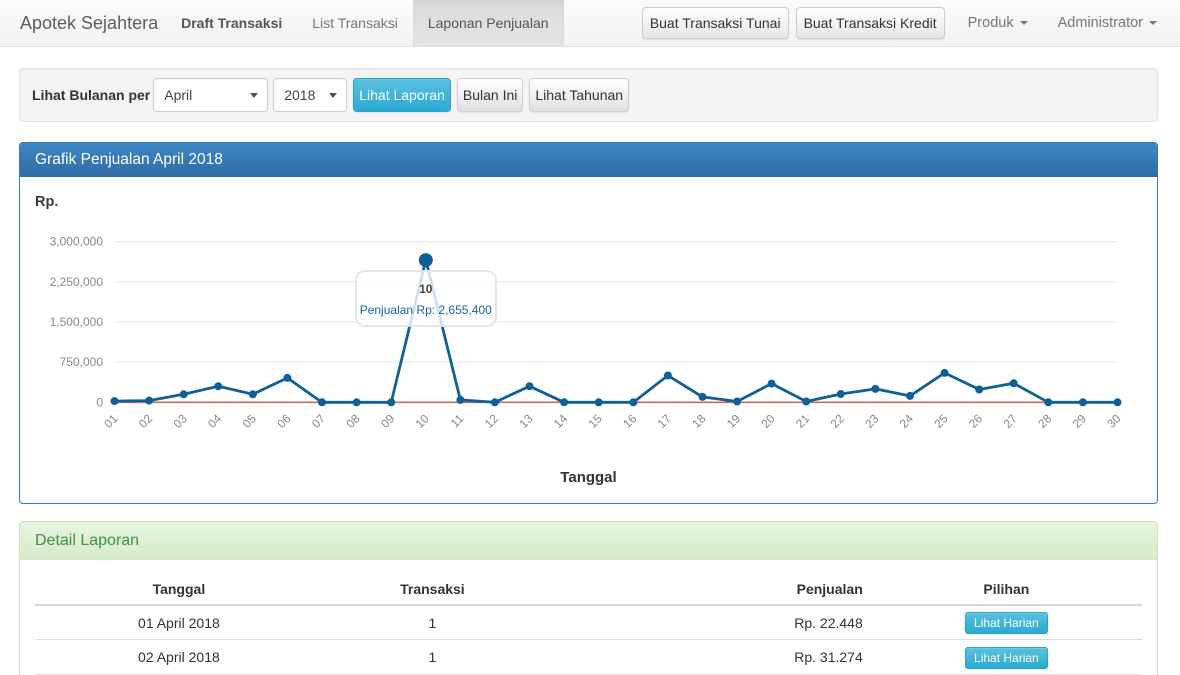 Image resolution: width=1180 pixels, height=675 pixels. What do you see at coordinates (47, 202) in the screenshot?
I see `y-axis-unit-label: Rp.` at bounding box center [47, 202].